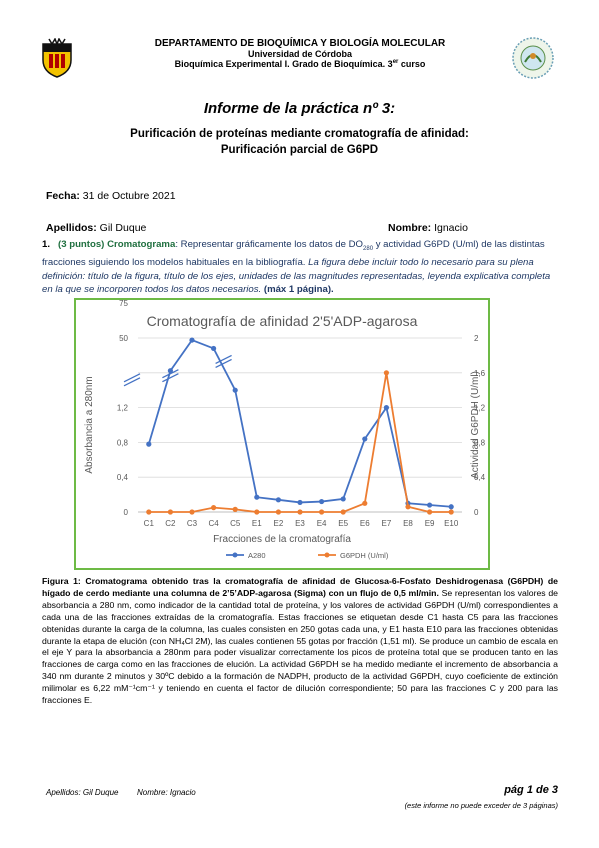 Image resolution: width=599 pixels, height=848 pixels. Describe the element at coordinates (343, 523) in the screenshot. I see `x-tick-label: E5` at that location.